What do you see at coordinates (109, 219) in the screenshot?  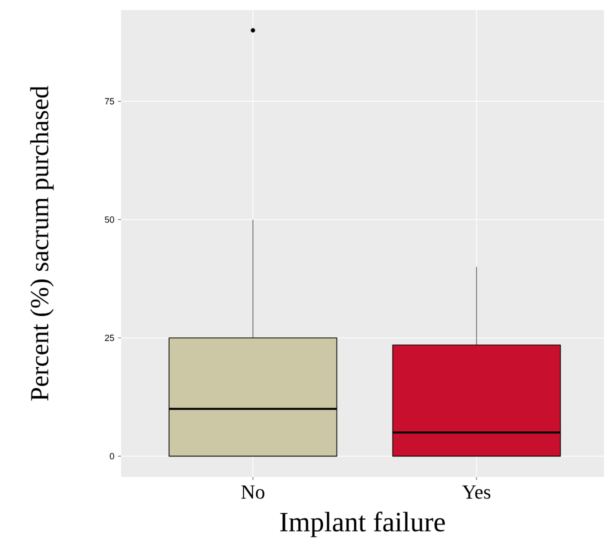 I see `y-tick-label: 50` at bounding box center [109, 219].